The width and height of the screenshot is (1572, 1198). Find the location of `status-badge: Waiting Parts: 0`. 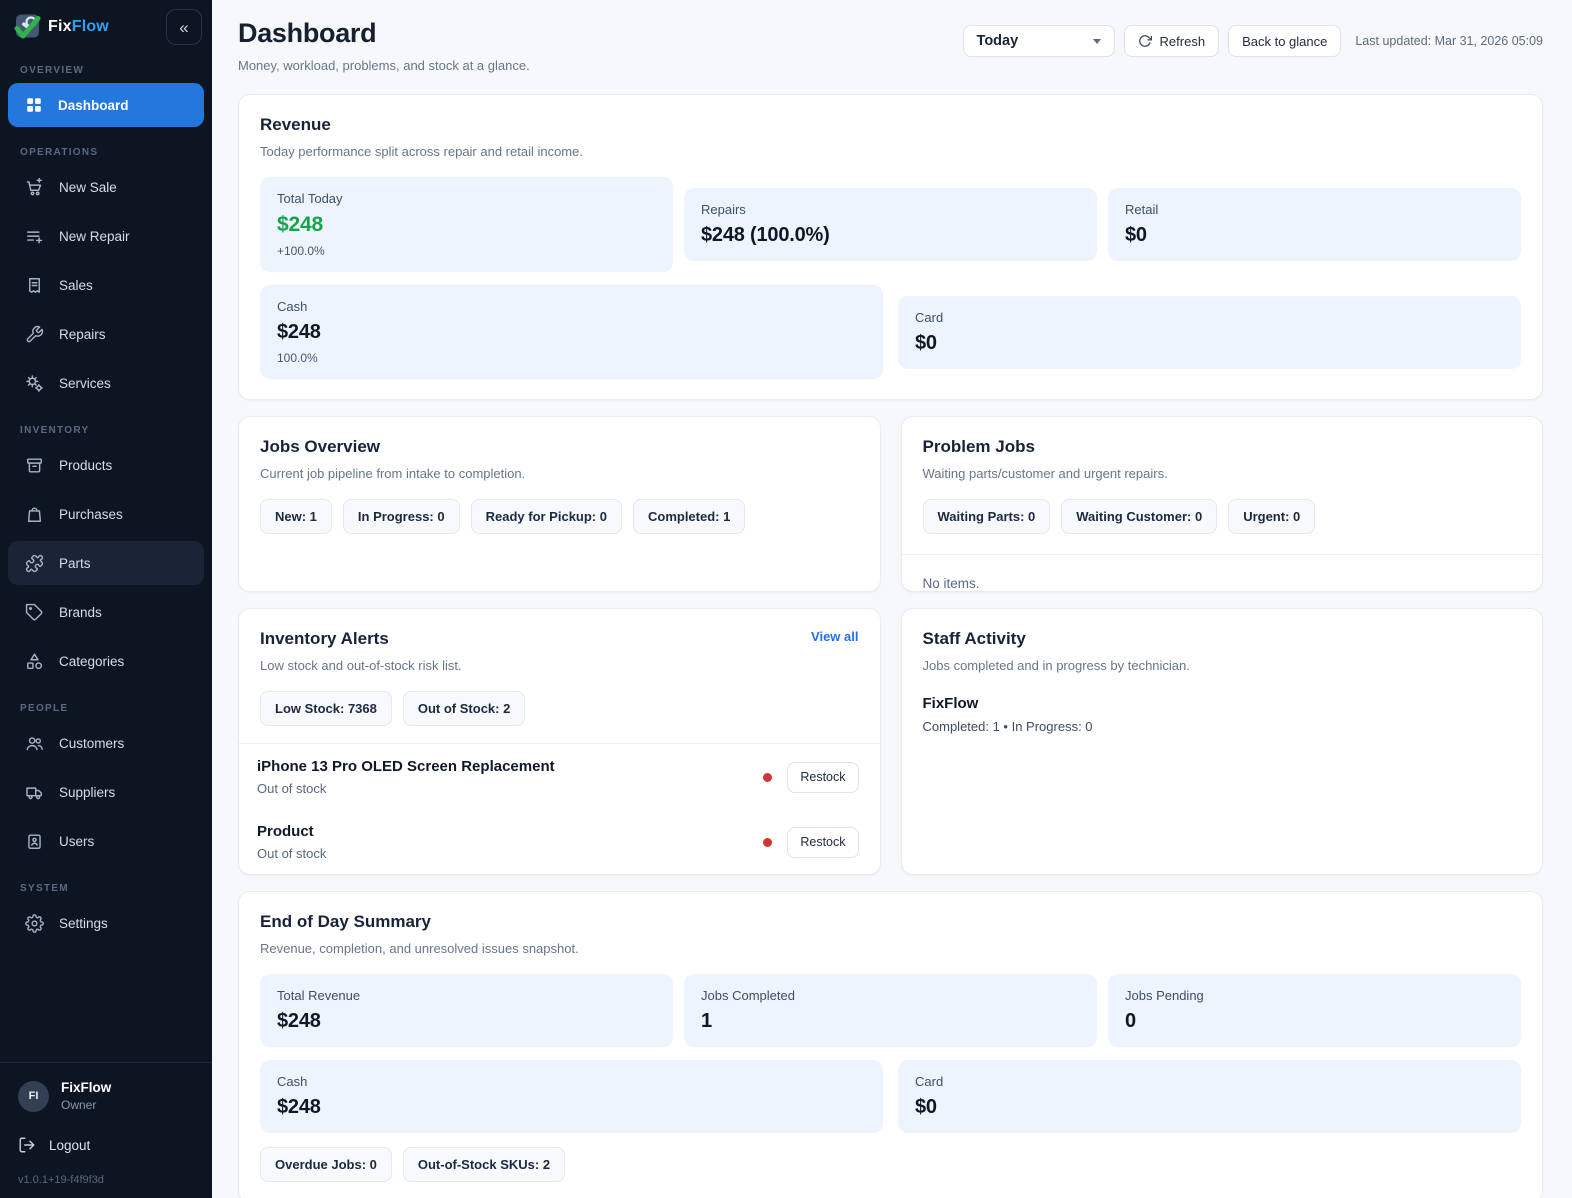

status-badge: Waiting Parts: 0 is located at coordinates (986, 516).